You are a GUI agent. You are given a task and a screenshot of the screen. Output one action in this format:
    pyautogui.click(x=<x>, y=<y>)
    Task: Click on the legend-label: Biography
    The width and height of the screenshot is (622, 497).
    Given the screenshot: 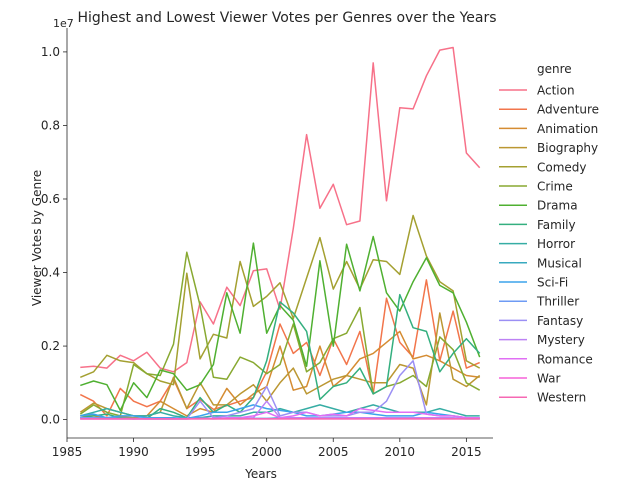 What is the action you would take?
    pyautogui.click(x=567, y=148)
    